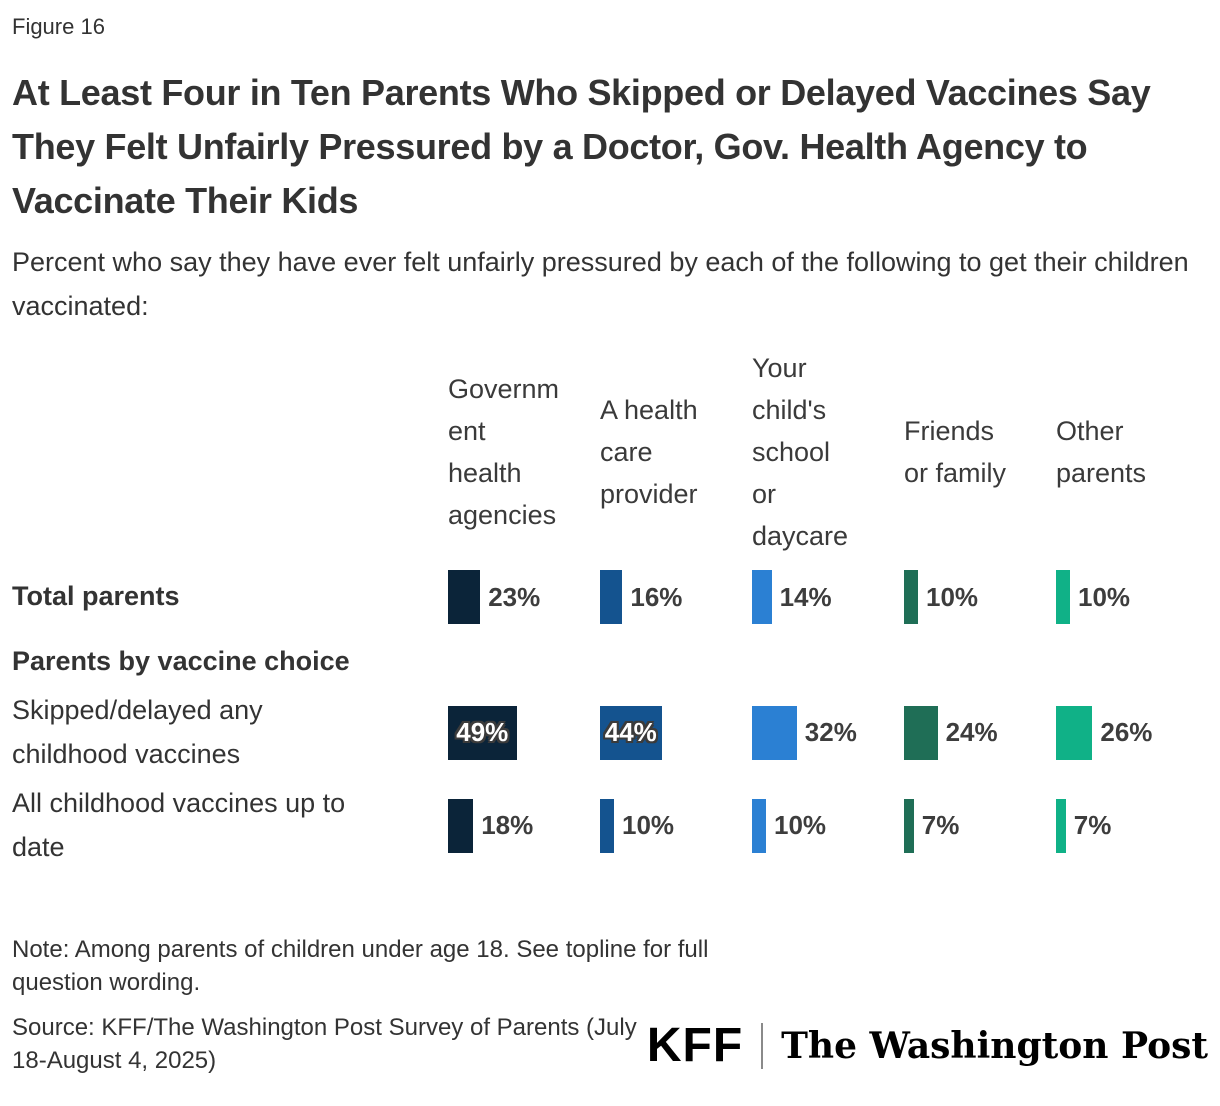  I want to click on bar-cell: 32%, so click(828, 732).